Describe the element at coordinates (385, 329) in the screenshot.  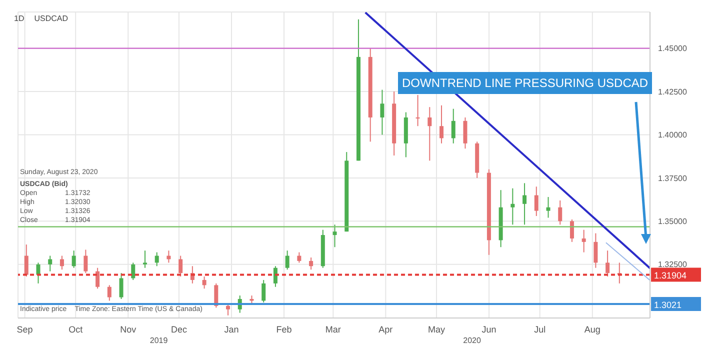
I see `x-tick-label: Apr` at that location.